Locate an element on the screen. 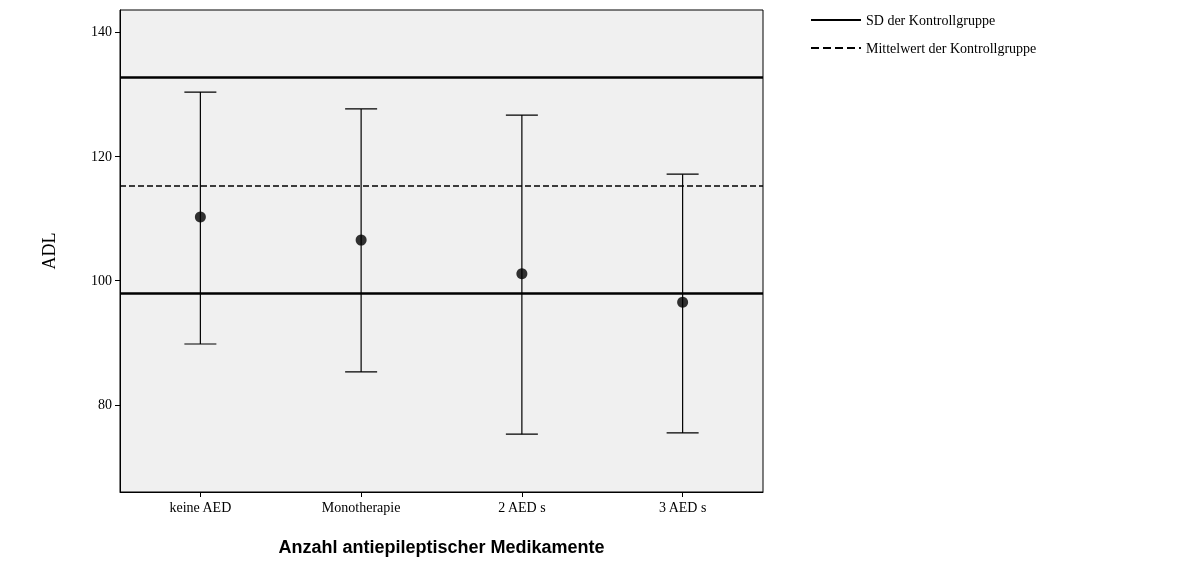 This screenshot has width=1178, height=576. legend-label: Mittelwert der Kontrollgruppe is located at coordinates (951, 48).